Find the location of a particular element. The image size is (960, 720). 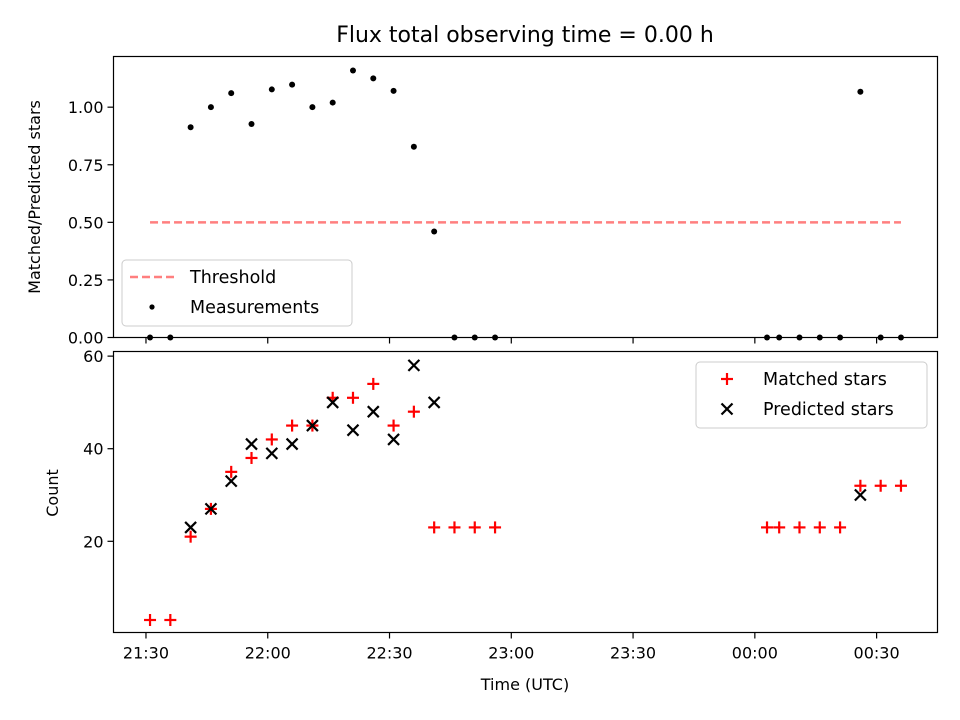

top-legend: Threshold Measurements is located at coordinates (237, 293).